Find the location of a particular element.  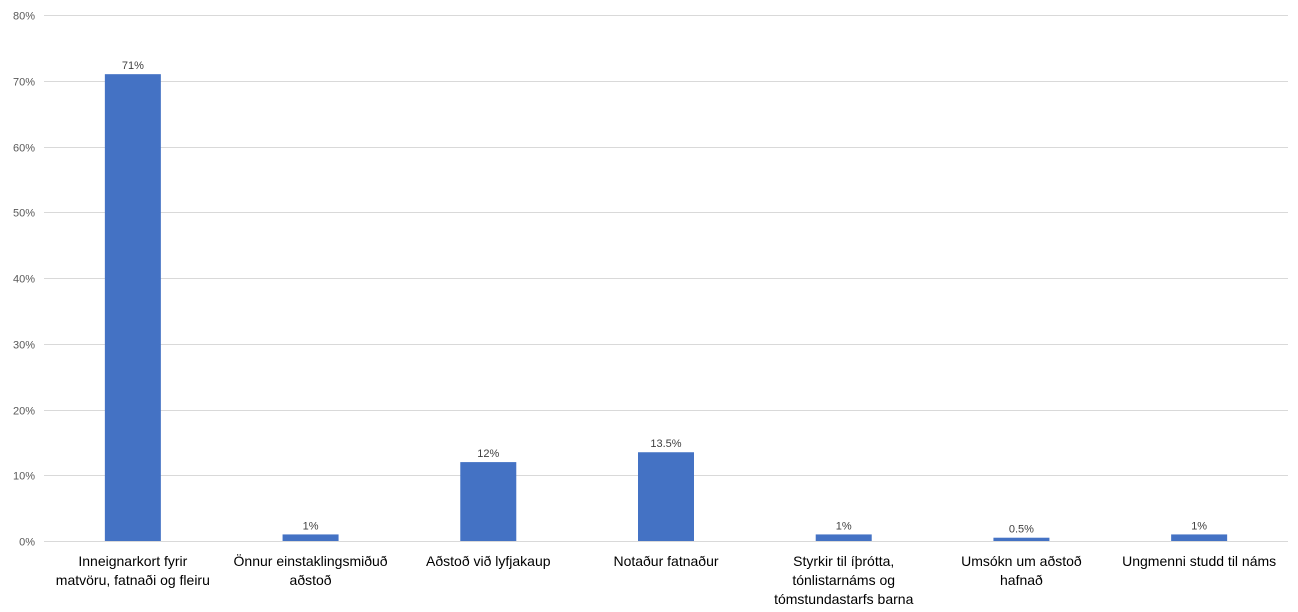

x-tick-label-line: Notaður fatnaður is located at coordinates (665, 561).